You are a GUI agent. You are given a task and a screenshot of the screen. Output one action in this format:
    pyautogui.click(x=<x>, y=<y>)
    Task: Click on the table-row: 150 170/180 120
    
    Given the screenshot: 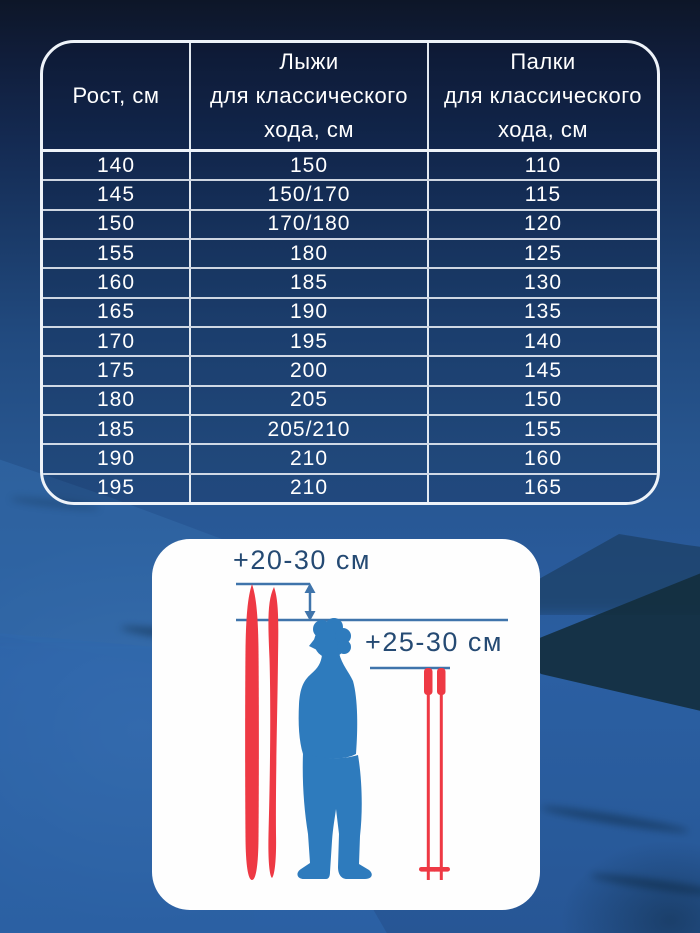 What is the action you would take?
    pyautogui.click(x=350, y=225)
    